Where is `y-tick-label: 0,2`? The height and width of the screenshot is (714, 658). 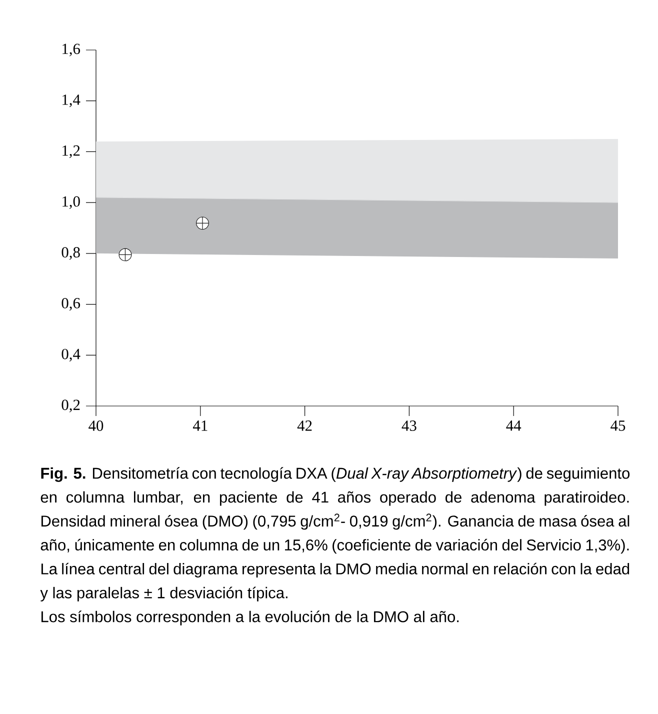 y-tick-label: 0,2 is located at coordinates (71, 406).